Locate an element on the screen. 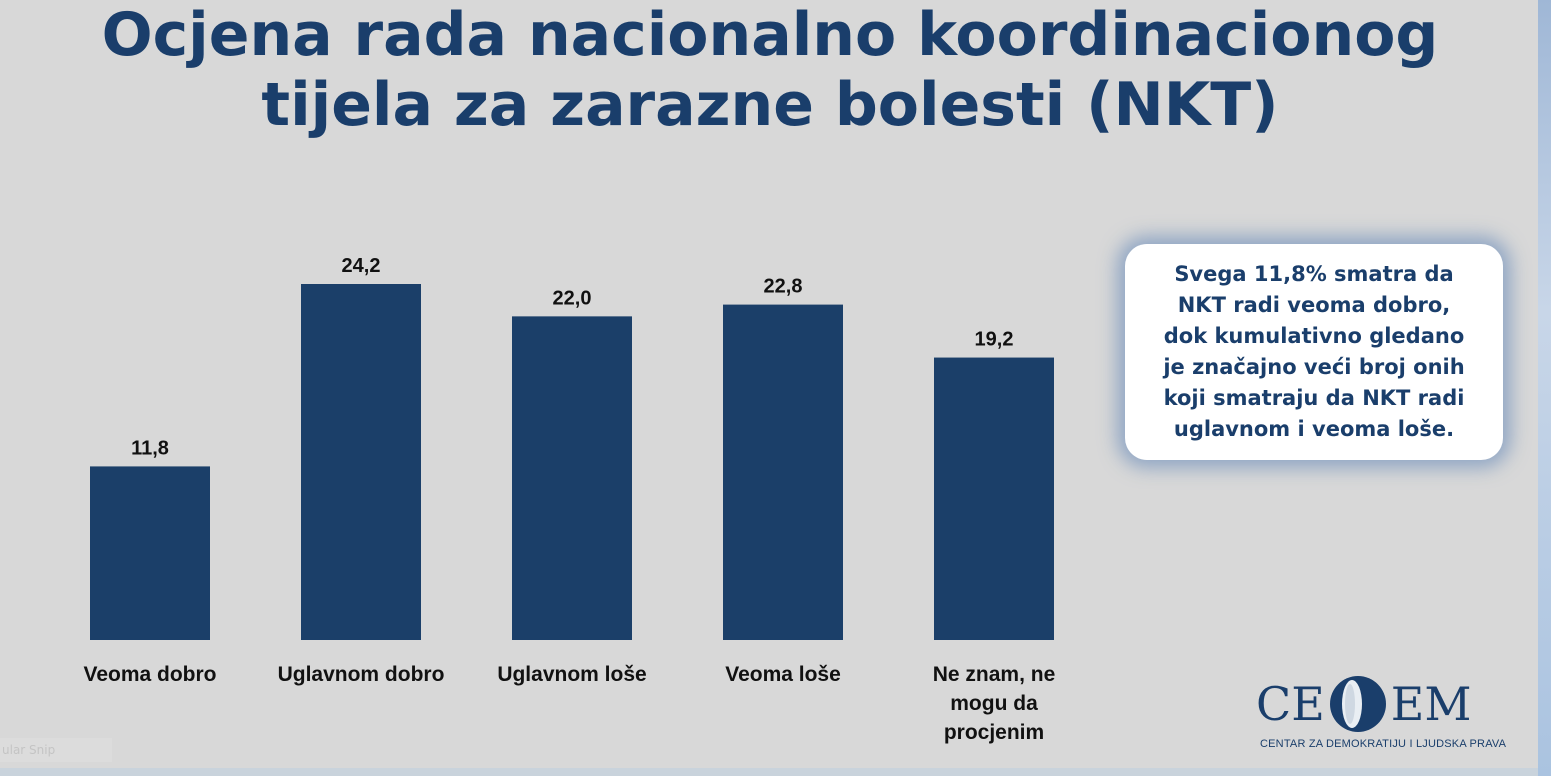 The width and height of the screenshot is (1551, 776). category-label-5-line-2: mogu da is located at coordinates (994, 703).